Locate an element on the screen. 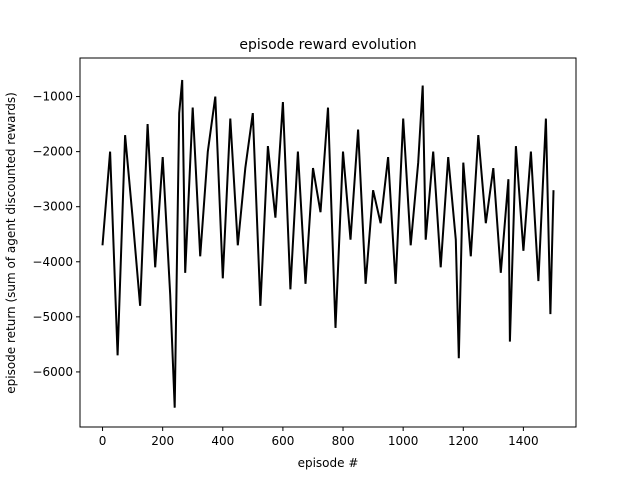  chart-title: episode reward evolution is located at coordinates (327, 45).